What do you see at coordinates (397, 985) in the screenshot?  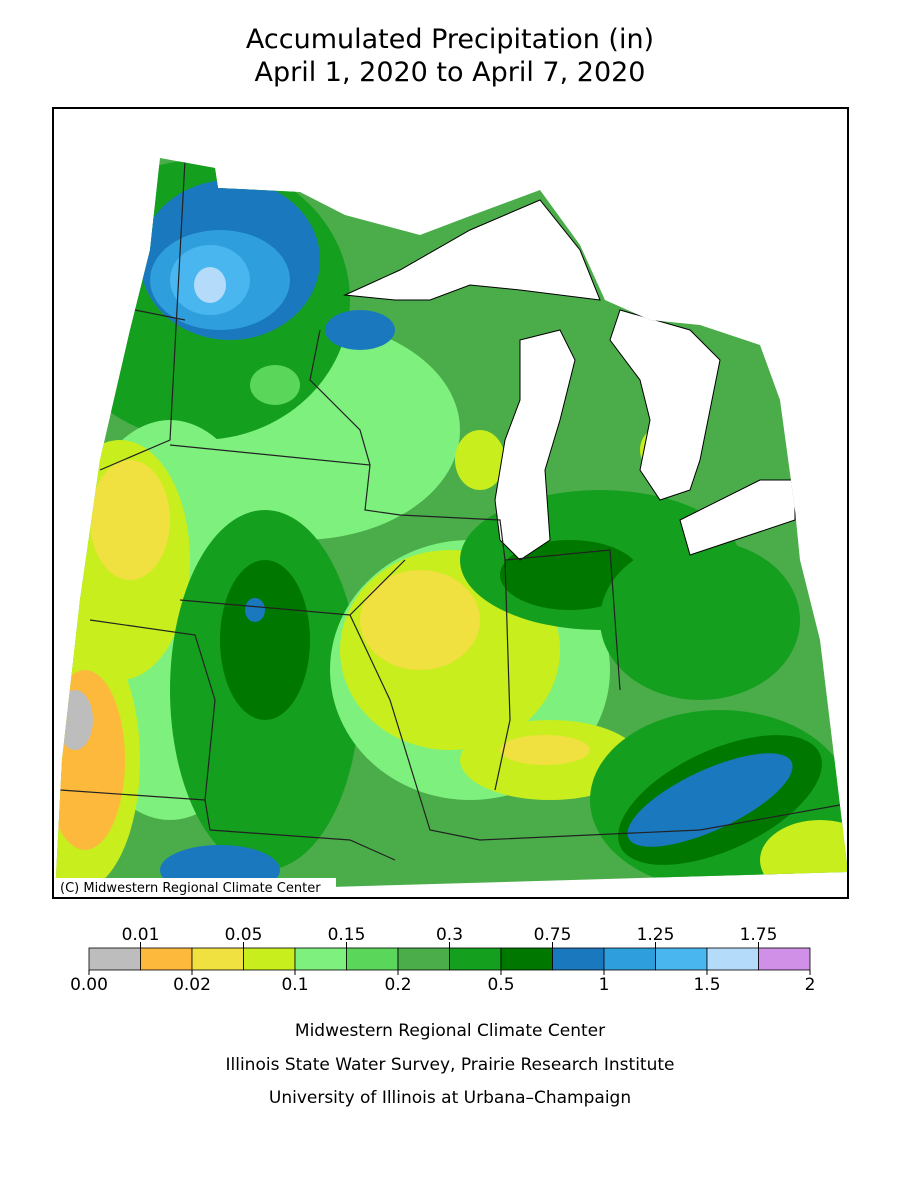 I see `legend-label: 0.2` at bounding box center [397, 985].